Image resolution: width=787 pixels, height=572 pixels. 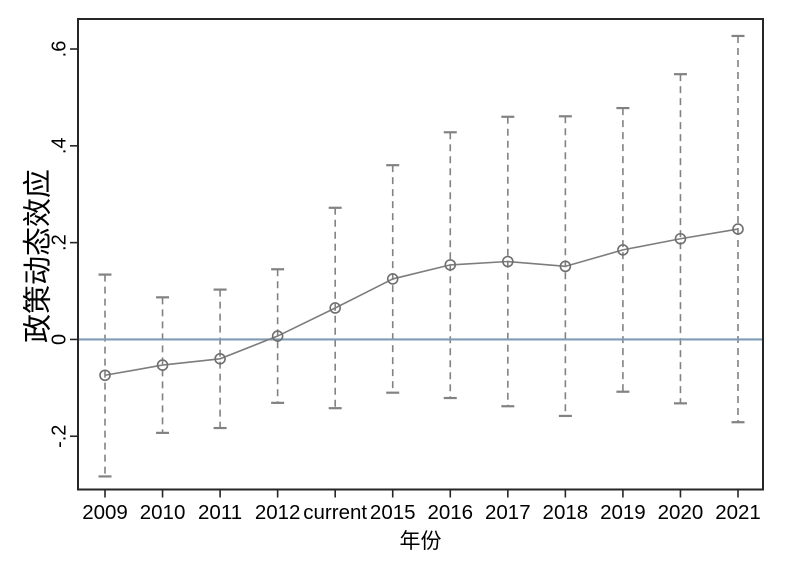 I want to click on x-tick-label: 2011, so click(x=220, y=512).